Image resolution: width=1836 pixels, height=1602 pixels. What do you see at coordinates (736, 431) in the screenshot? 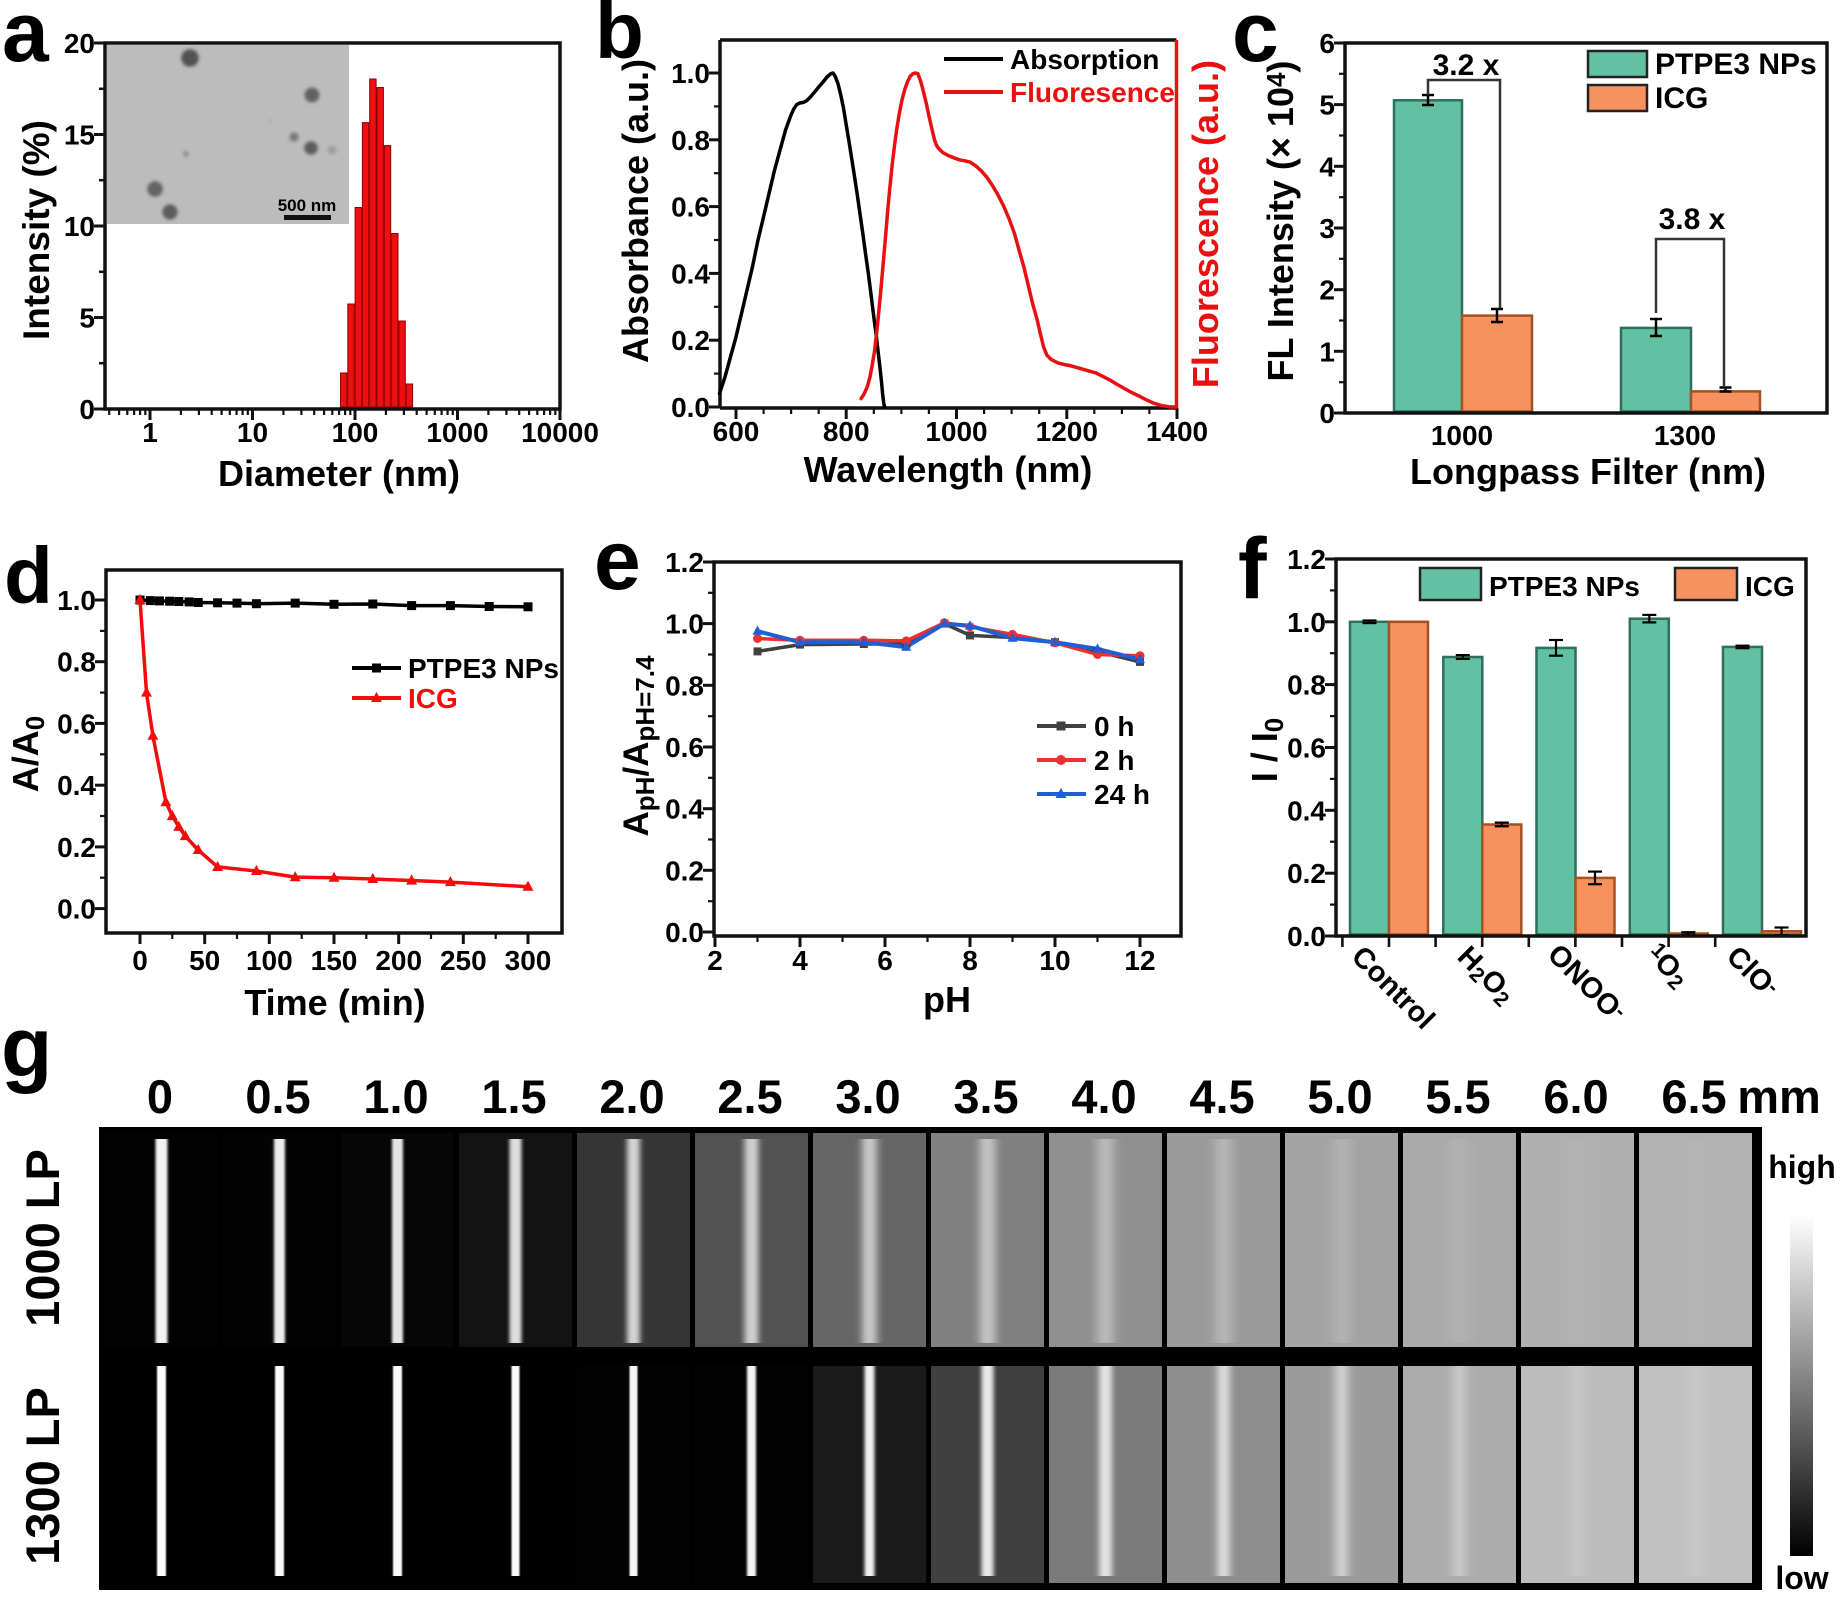
I see `svg-text: 600` at bounding box center [736, 431].